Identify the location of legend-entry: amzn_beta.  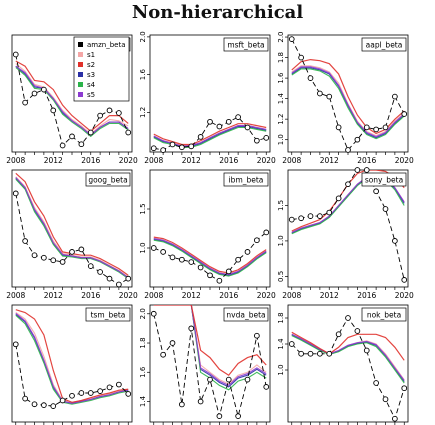
(106, 45).